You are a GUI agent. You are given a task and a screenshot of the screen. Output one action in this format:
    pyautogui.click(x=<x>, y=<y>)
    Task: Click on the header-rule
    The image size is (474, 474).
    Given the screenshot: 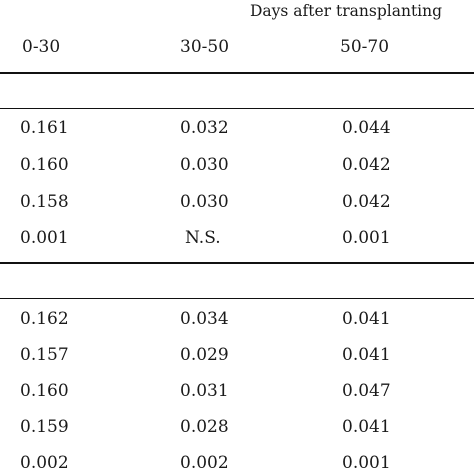 What is the action you would take?
    pyautogui.click(x=237, y=73)
    